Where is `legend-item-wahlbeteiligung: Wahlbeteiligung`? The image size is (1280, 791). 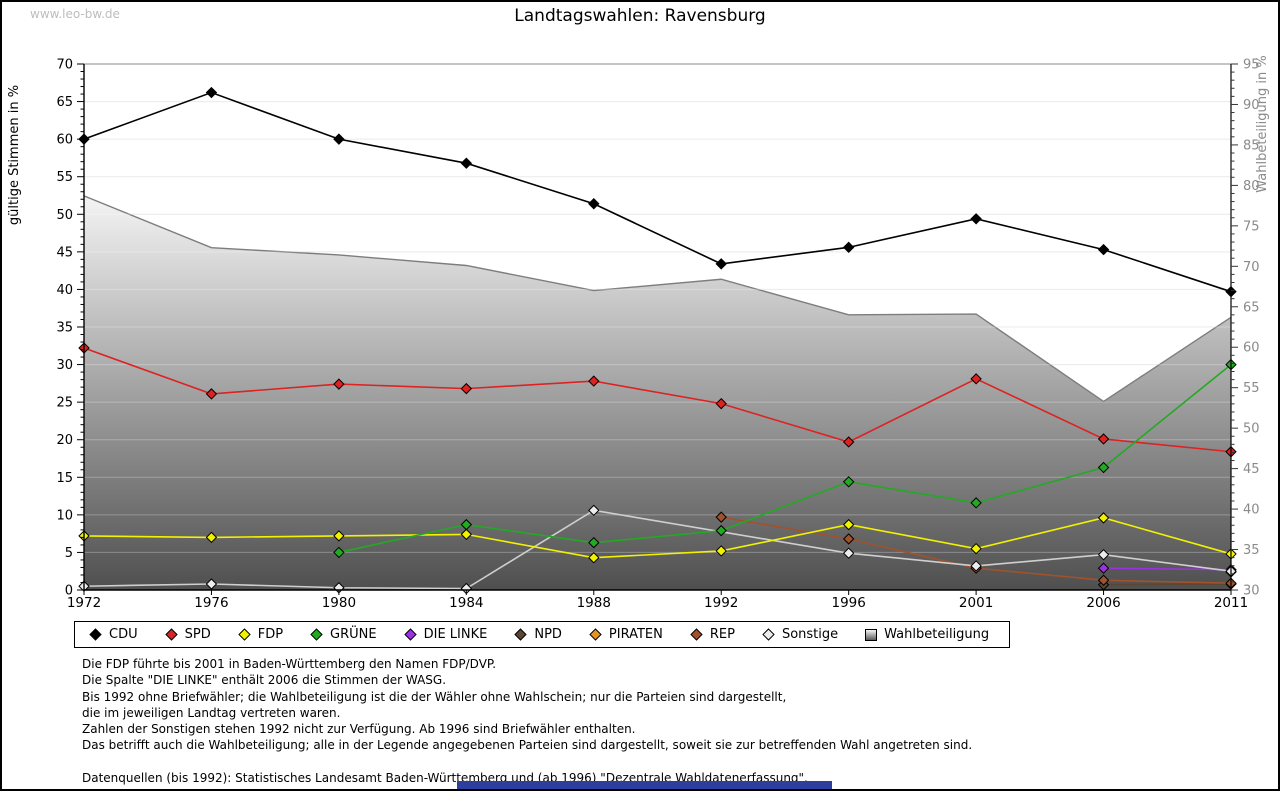
legend-item-wahlbeteiligung: Wahlbeteiligung is located at coordinates (927, 634).